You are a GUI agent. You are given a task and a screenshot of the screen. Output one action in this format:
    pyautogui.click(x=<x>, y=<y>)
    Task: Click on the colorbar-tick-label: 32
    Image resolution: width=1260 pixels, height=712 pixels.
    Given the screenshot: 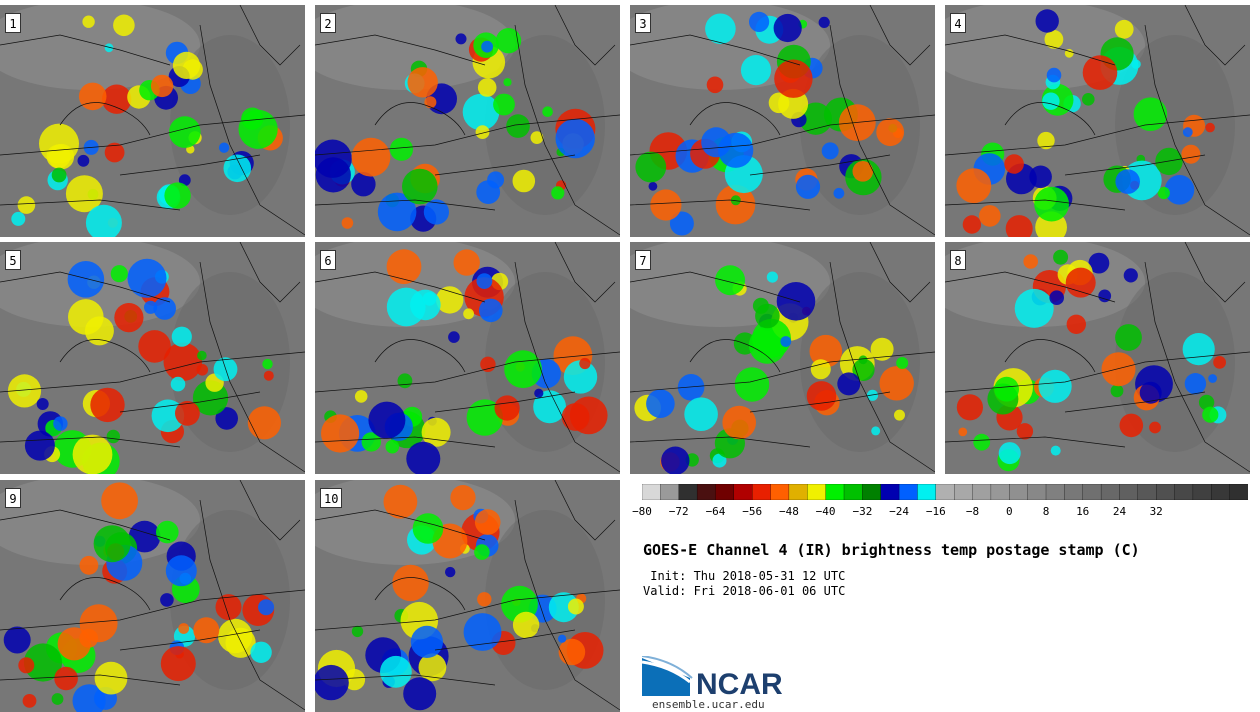 What is the action you would take?
    pyautogui.click(x=1156, y=511)
    